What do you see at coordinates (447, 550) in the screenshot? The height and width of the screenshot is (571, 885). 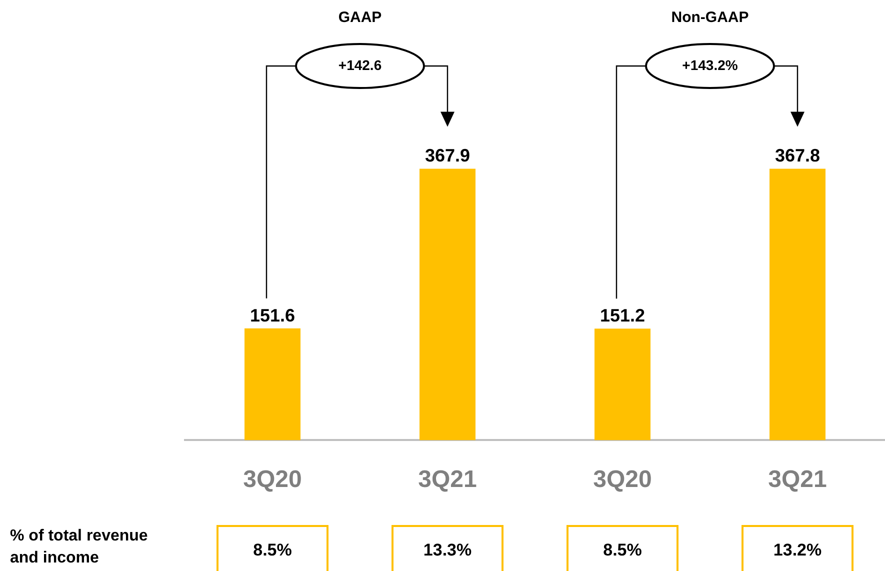 I see `text: 13.3%` at bounding box center [447, 550].